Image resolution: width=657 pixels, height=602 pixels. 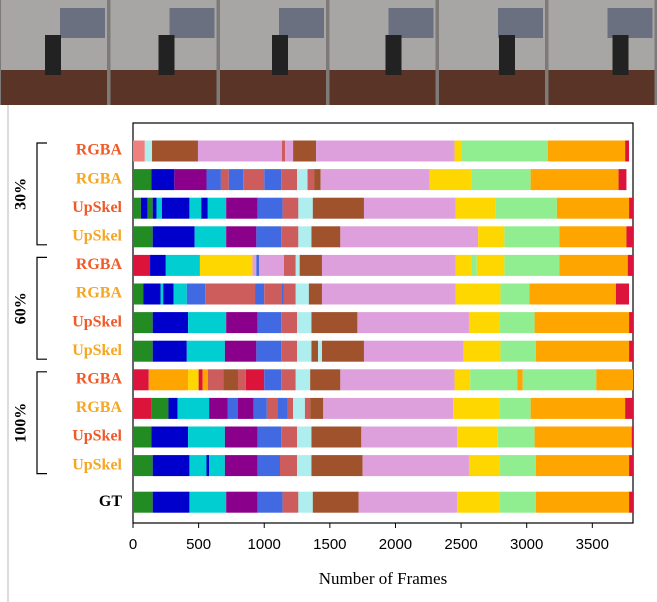 I want to click on x-axis-label: Number of Frames, so click(x=383, y=578).